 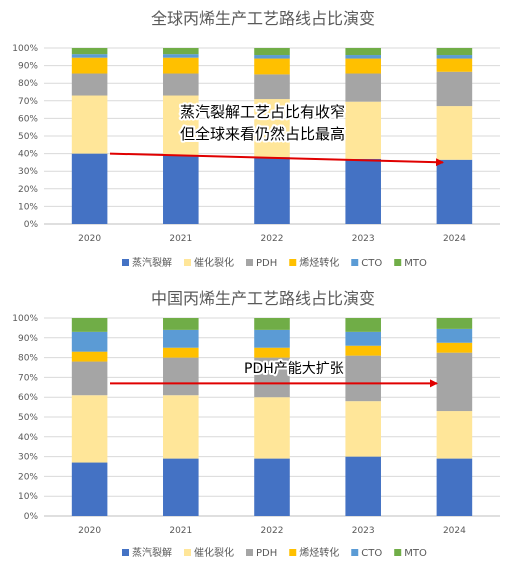 I want to click on y-tick-label: 70%, so click(x=28, y=378).